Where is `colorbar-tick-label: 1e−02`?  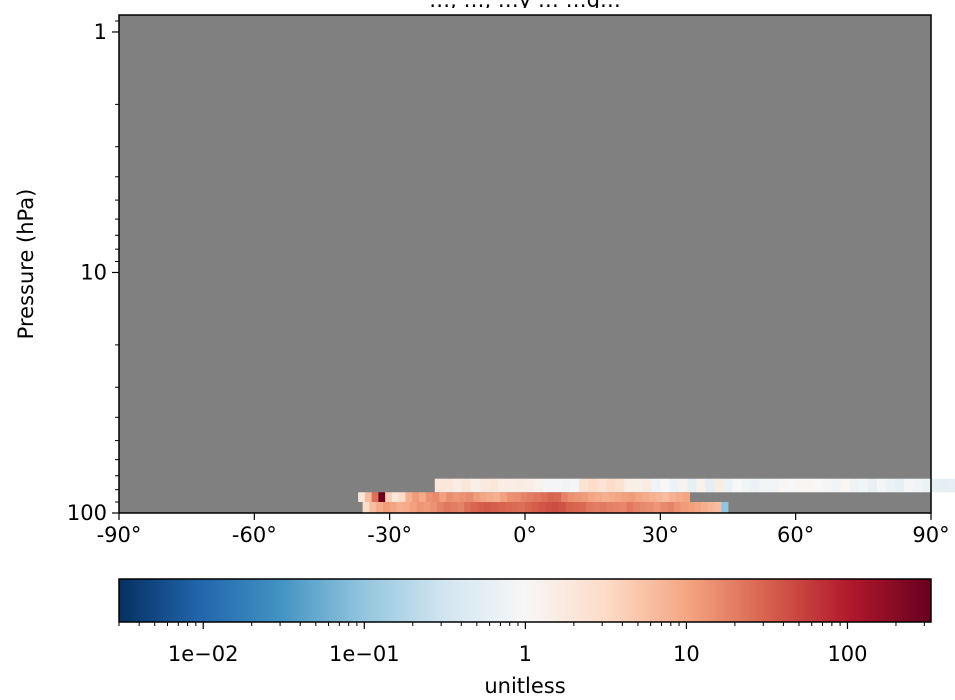
colorbar-tick-label: 1e−02 is located at coordinates (203, 654).